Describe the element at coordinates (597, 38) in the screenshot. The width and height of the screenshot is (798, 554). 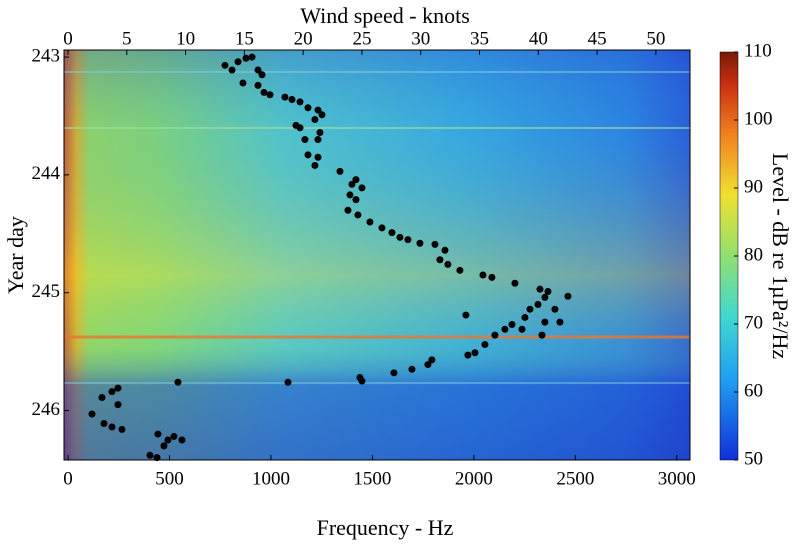
I see `top-tick-label: 45` at that location.